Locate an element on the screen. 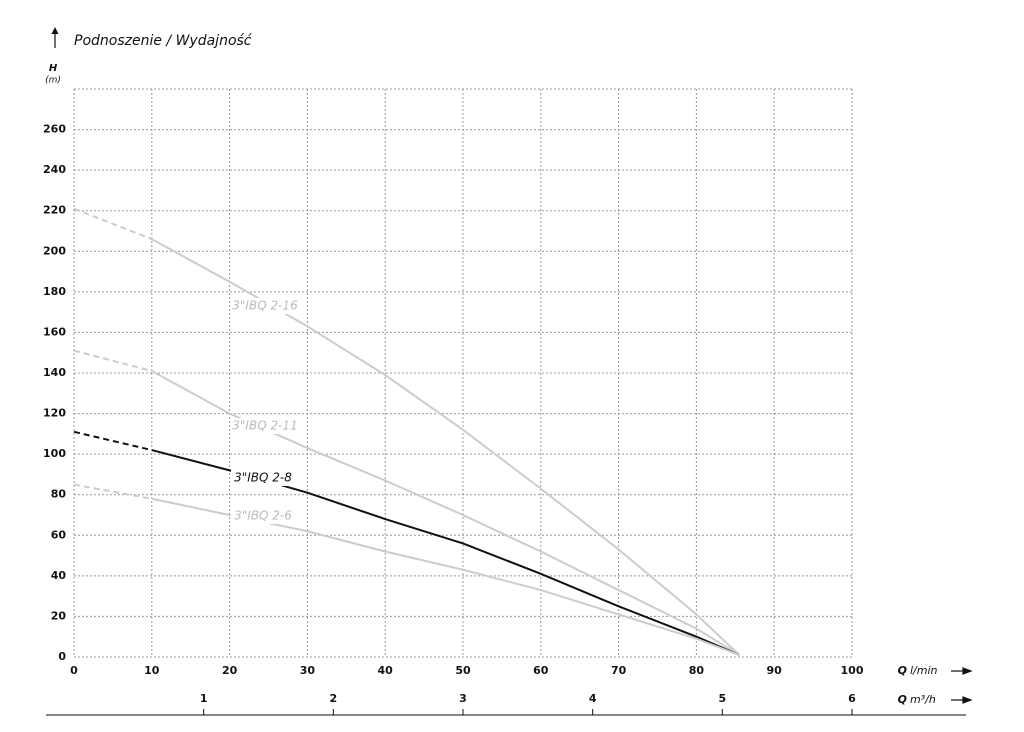 The width and height of the screenshot is (1024, 732). y-tick-label: 200 is located at coordinates (54, 250).